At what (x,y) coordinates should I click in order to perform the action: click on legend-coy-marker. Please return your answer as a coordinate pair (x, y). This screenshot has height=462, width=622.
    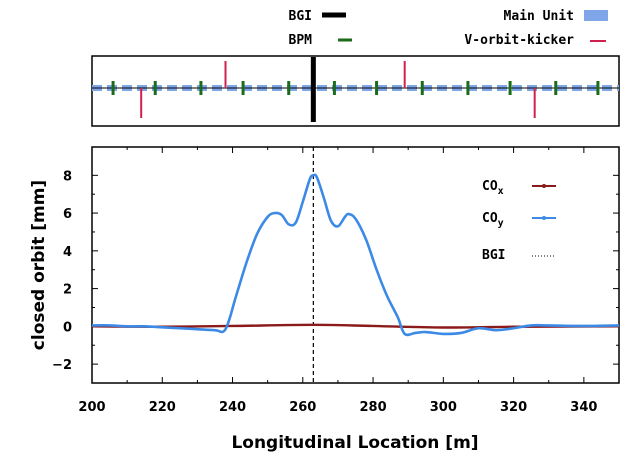
    Looking at the image, I should click on (544, 218).